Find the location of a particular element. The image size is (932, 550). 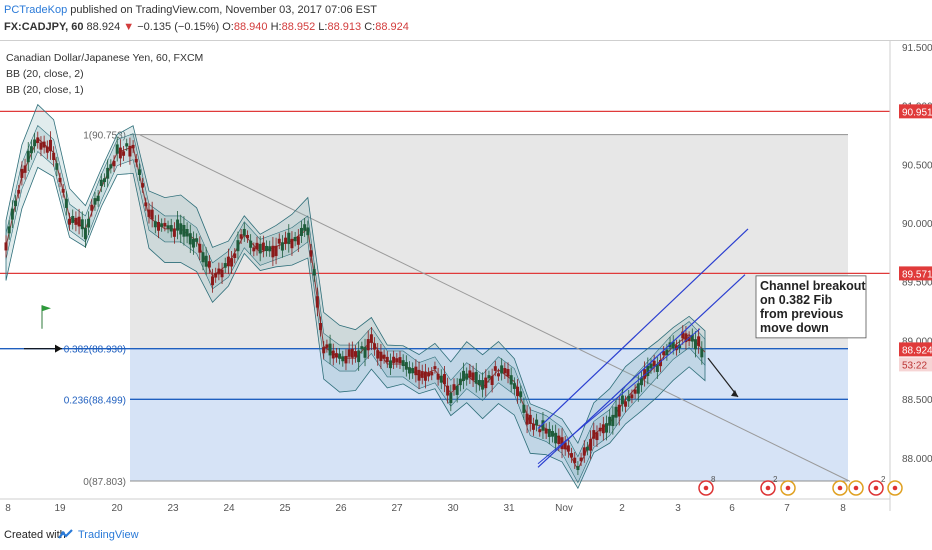

author-link: PCTradeKop is located at coordinates (36, 10).